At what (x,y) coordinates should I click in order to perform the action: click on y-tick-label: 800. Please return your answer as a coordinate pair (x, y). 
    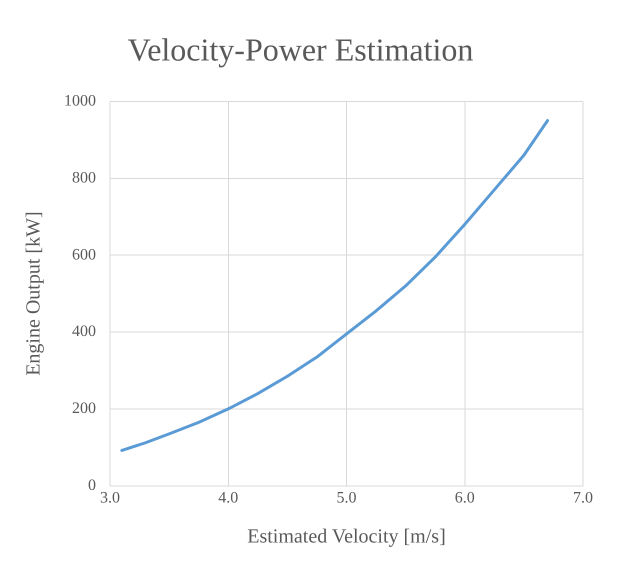
    Looking at the image, I should click on (84, 177).